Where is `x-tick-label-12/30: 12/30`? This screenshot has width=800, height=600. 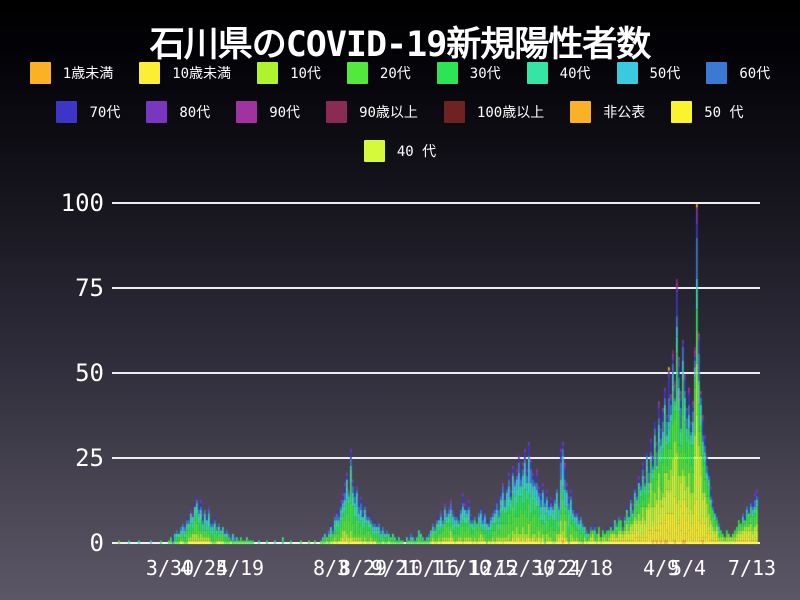
x-tick-label-12/30: 12/30 is located at coordinates (525, 568).